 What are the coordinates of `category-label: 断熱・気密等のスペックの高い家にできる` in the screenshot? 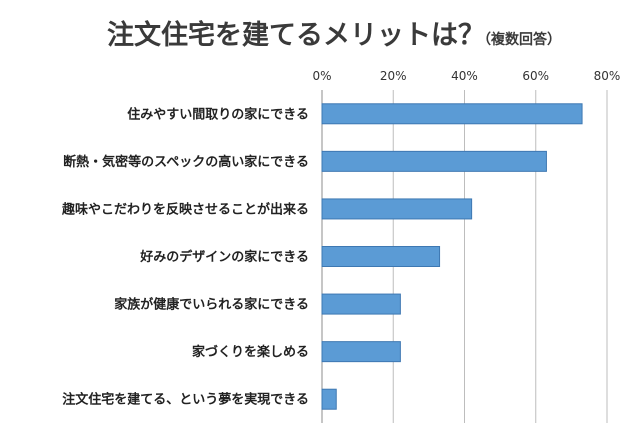 It's located at (186, 162).